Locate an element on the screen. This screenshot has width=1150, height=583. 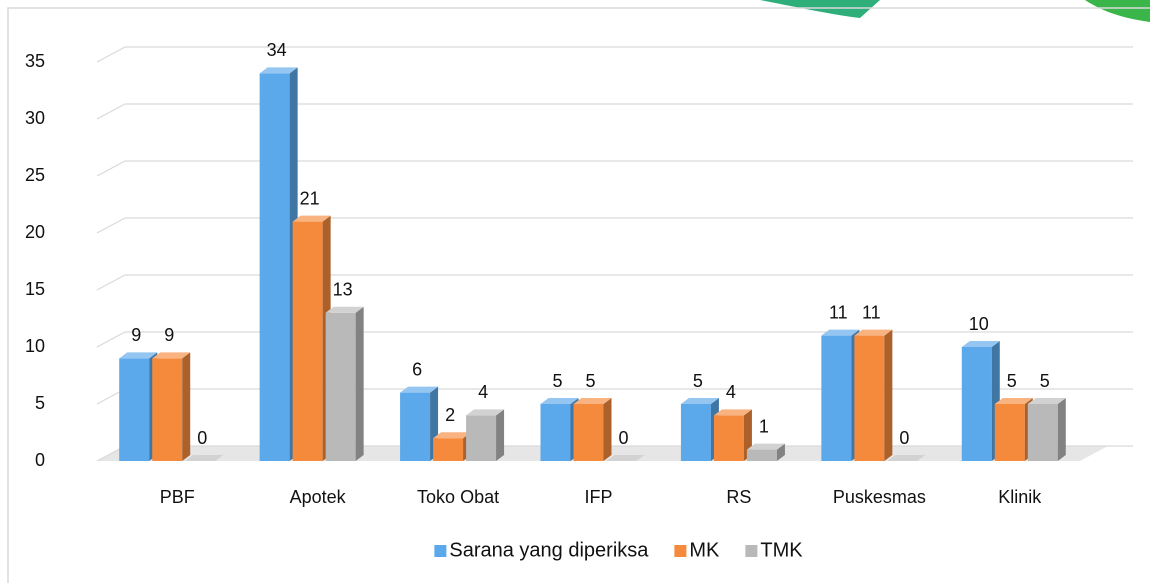
legend-label: TMK is located at coordinates (781, 550).